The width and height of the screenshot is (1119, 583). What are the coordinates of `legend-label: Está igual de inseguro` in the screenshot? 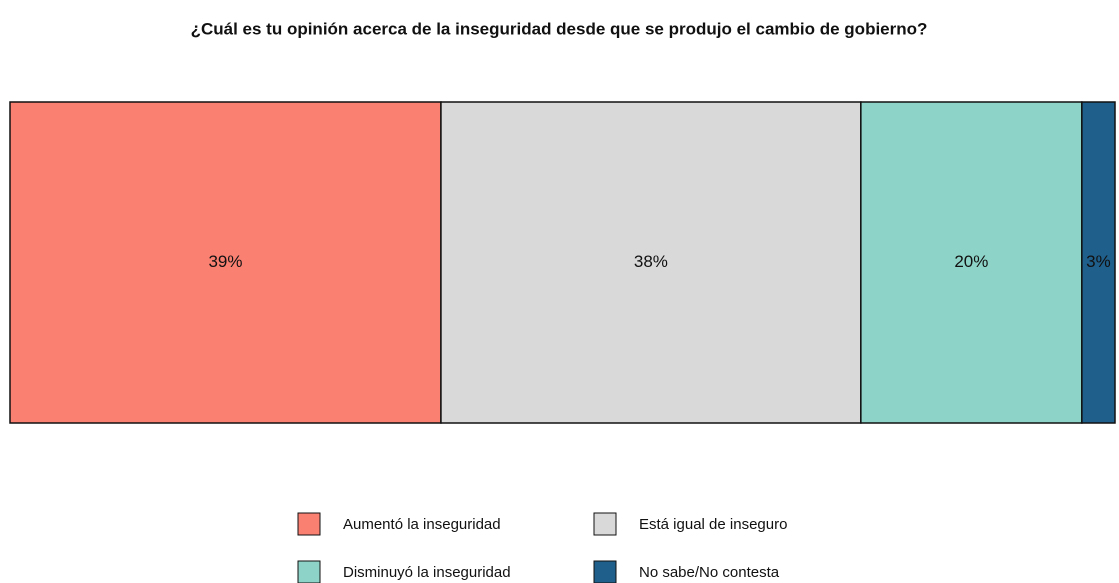 It's located at (713, 524).